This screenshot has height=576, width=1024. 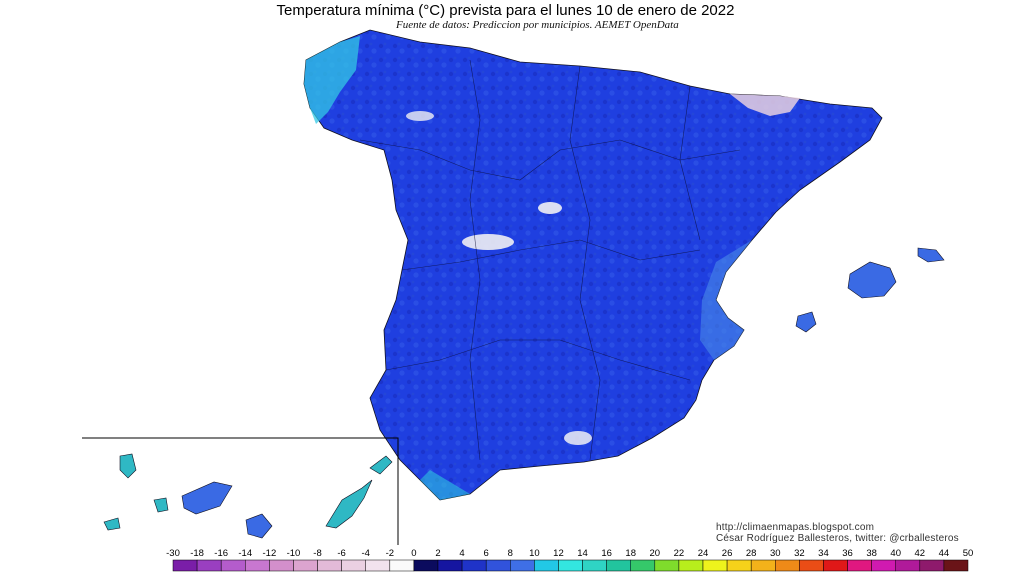 I want to click on legend-tick-label: -12, so click(x=269, y=553).